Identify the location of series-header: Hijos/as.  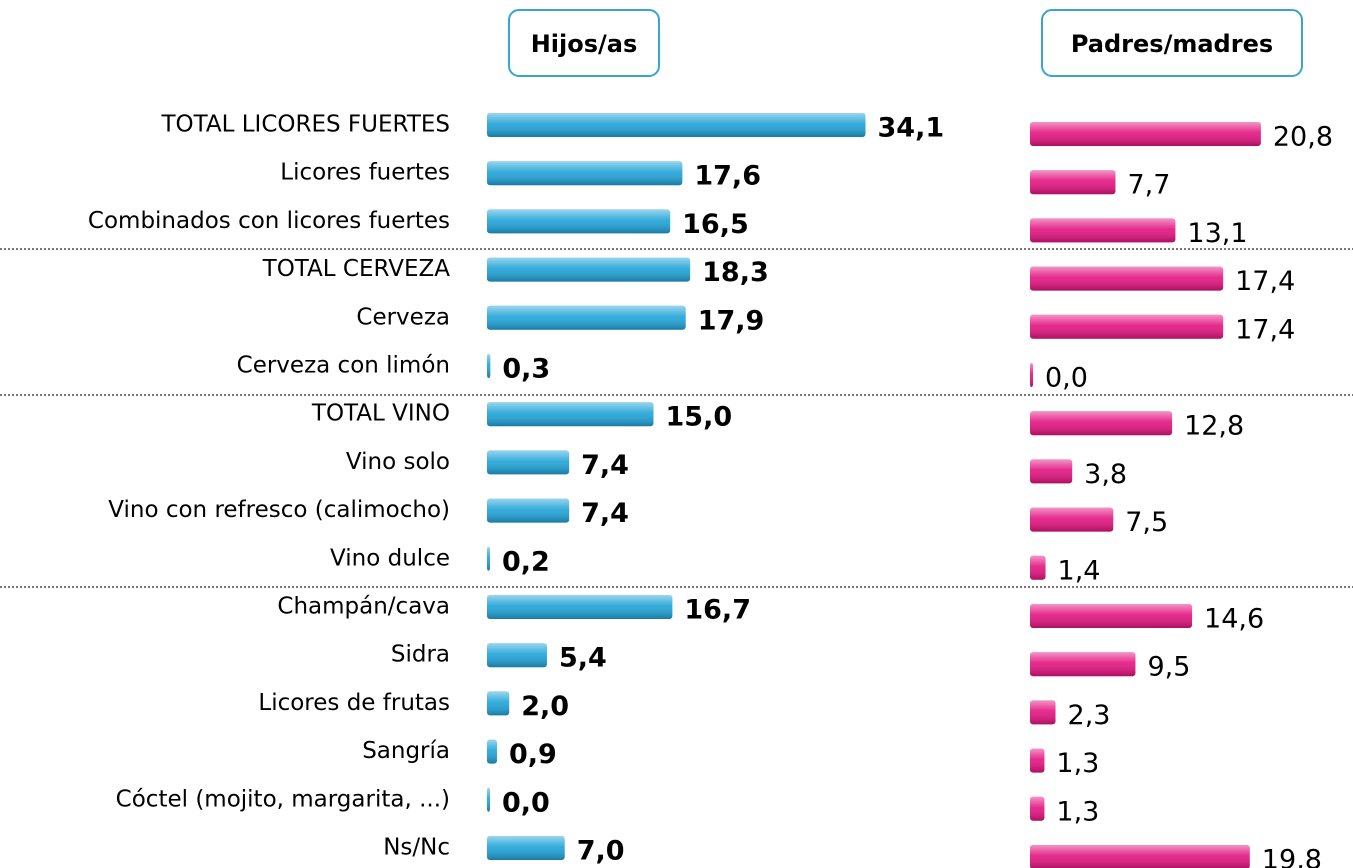
(584, 44).